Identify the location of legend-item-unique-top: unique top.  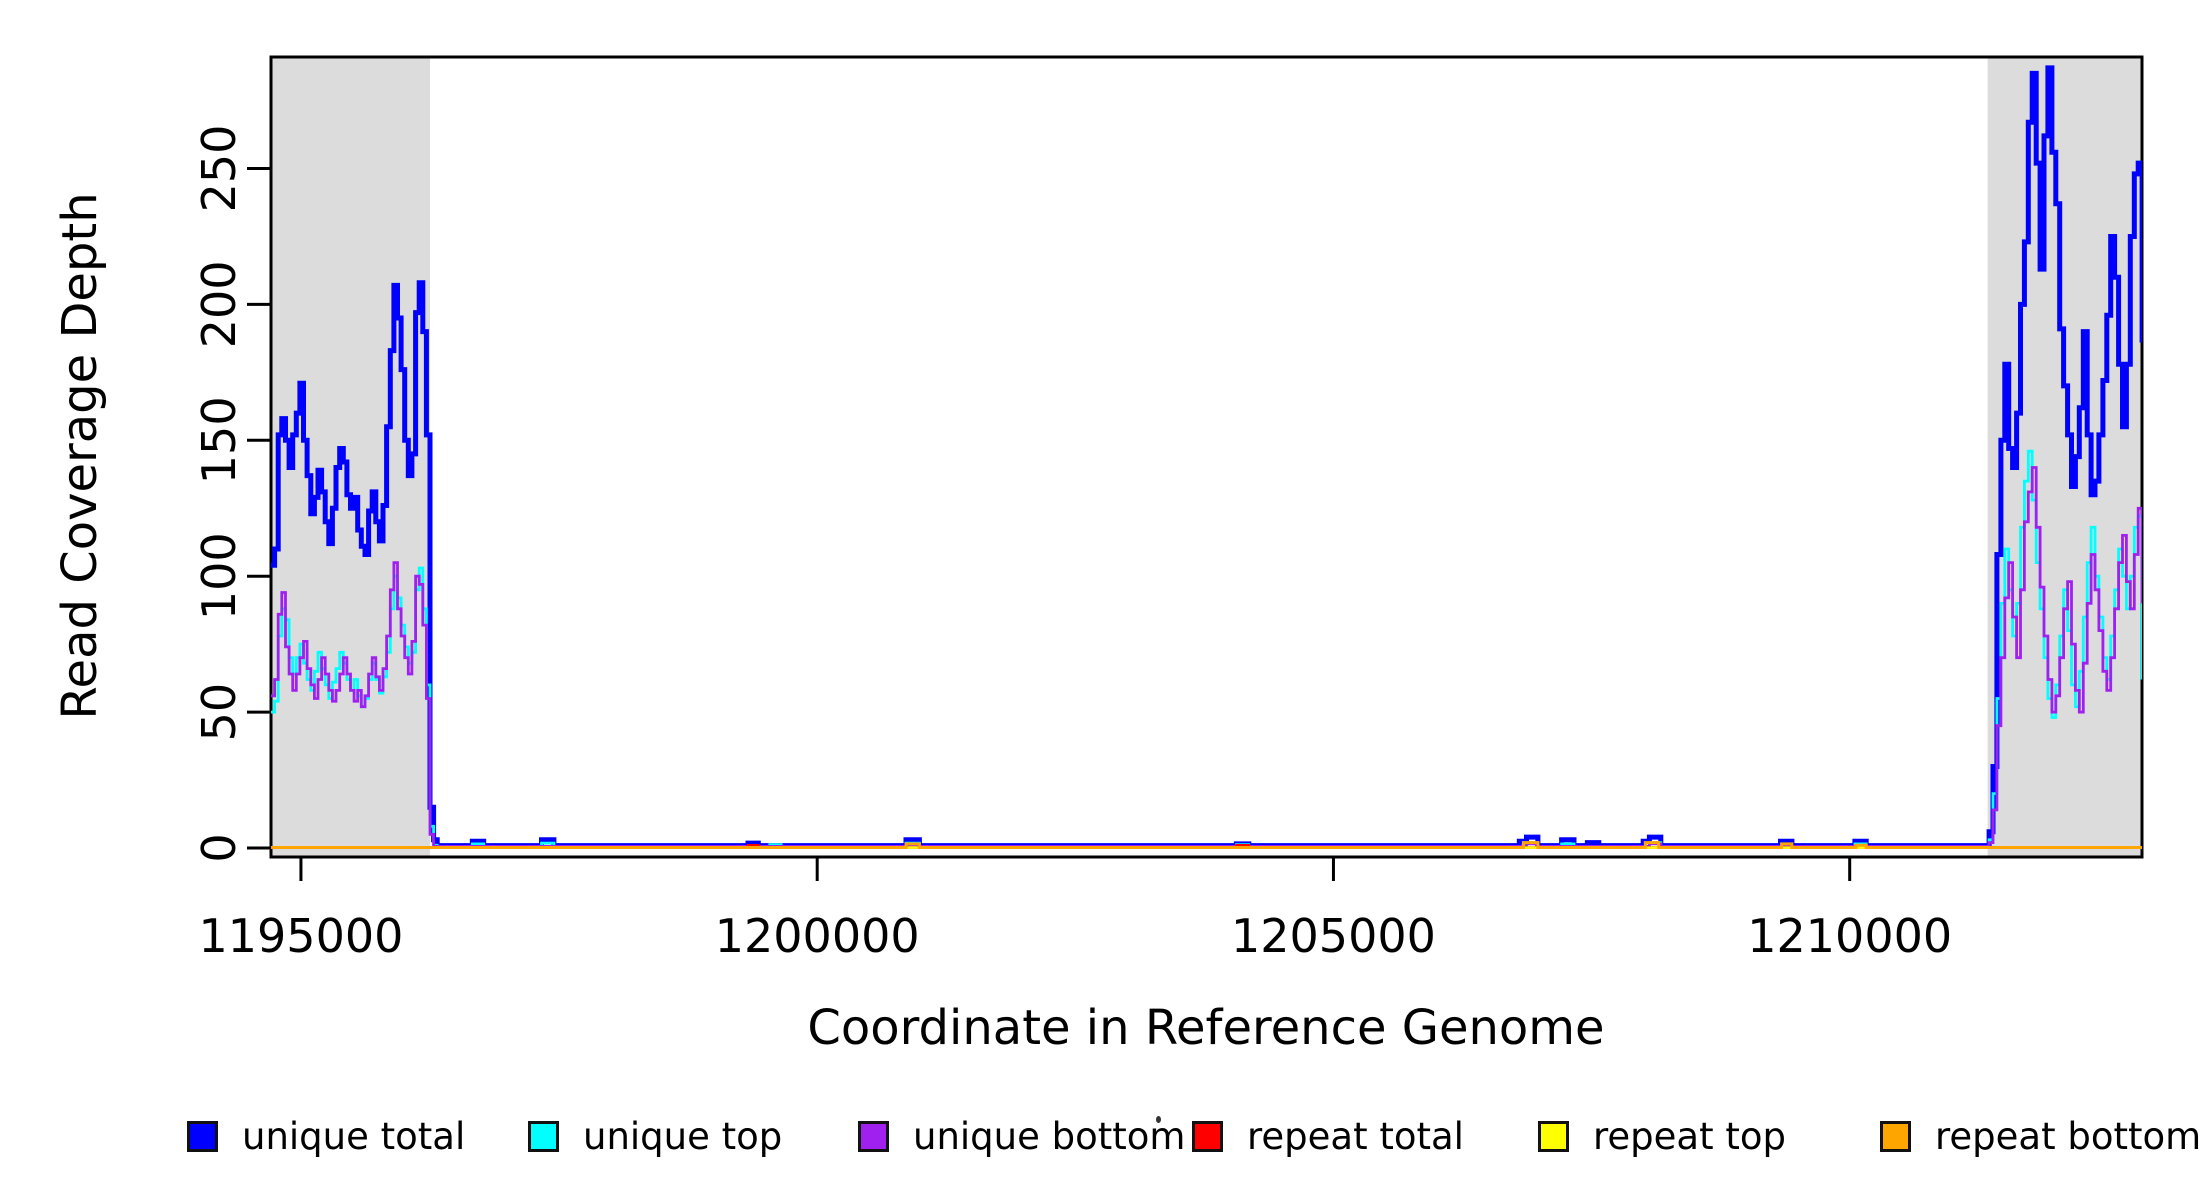
(655, 1136).